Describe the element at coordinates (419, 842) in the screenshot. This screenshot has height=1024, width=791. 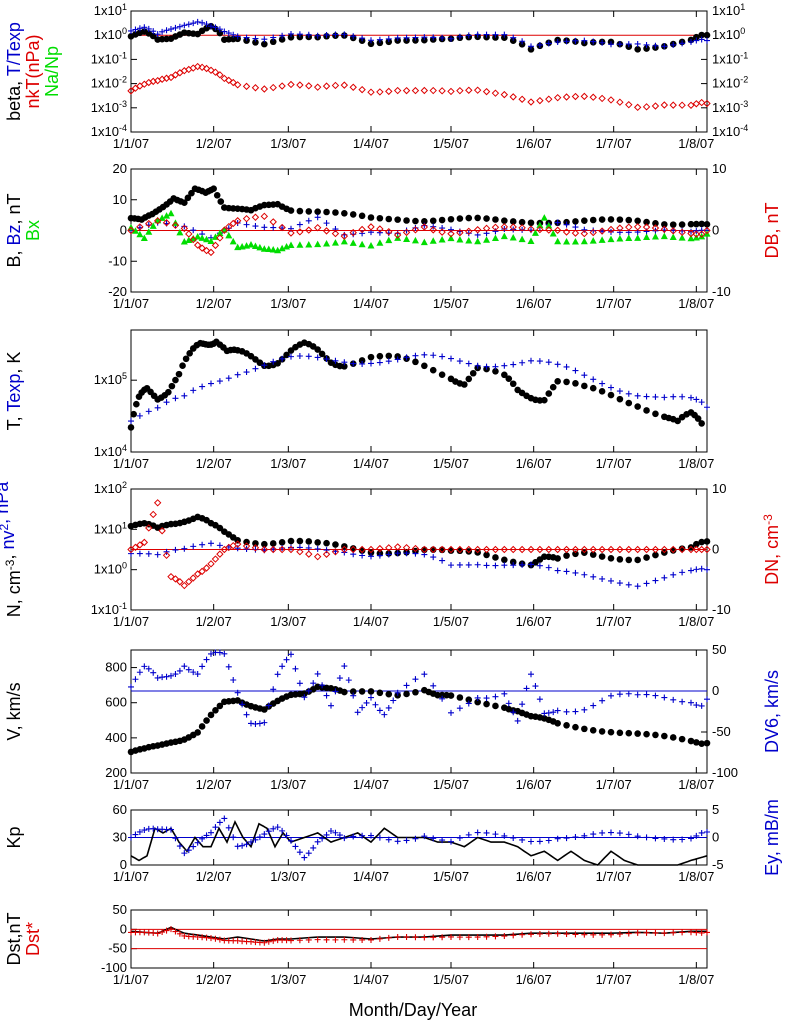
I see `series-kp` at that location.